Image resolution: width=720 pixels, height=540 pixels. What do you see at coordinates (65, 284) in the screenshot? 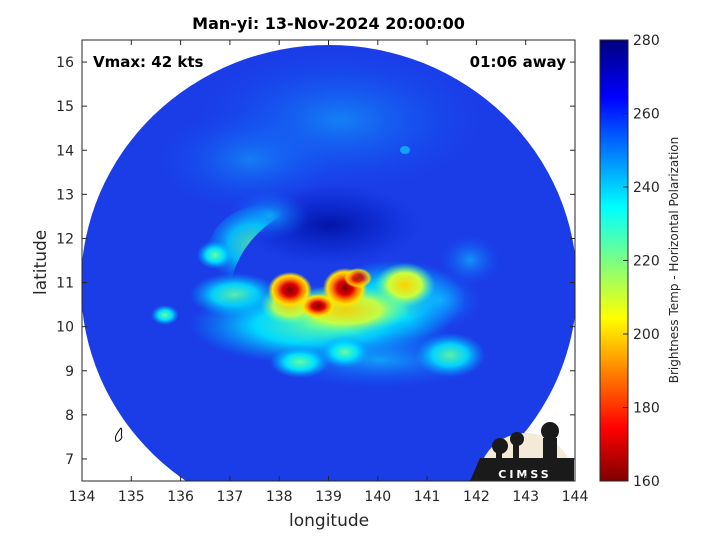
I see `y-tick-label-4: 11` at bounding box center [65, 284].